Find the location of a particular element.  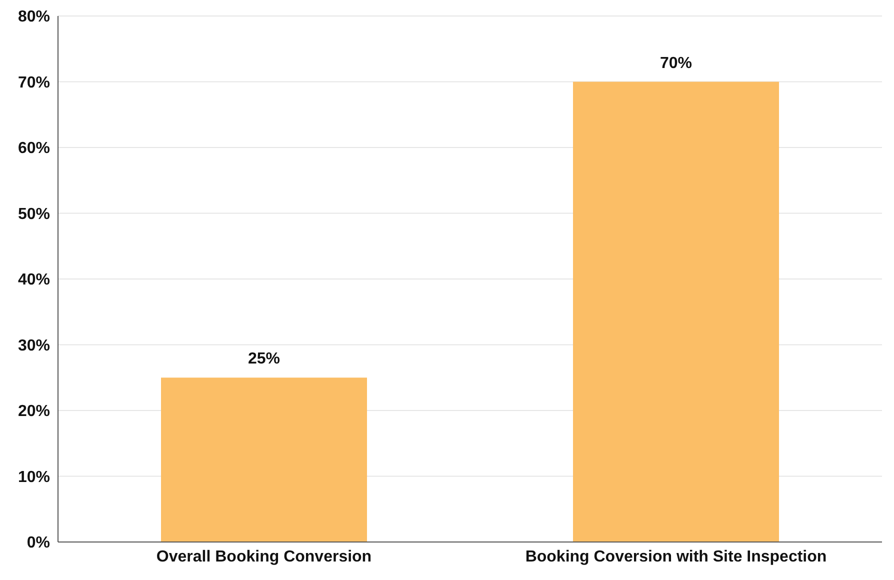

y-tick-label: 70% is located at coordinates (34, 83).